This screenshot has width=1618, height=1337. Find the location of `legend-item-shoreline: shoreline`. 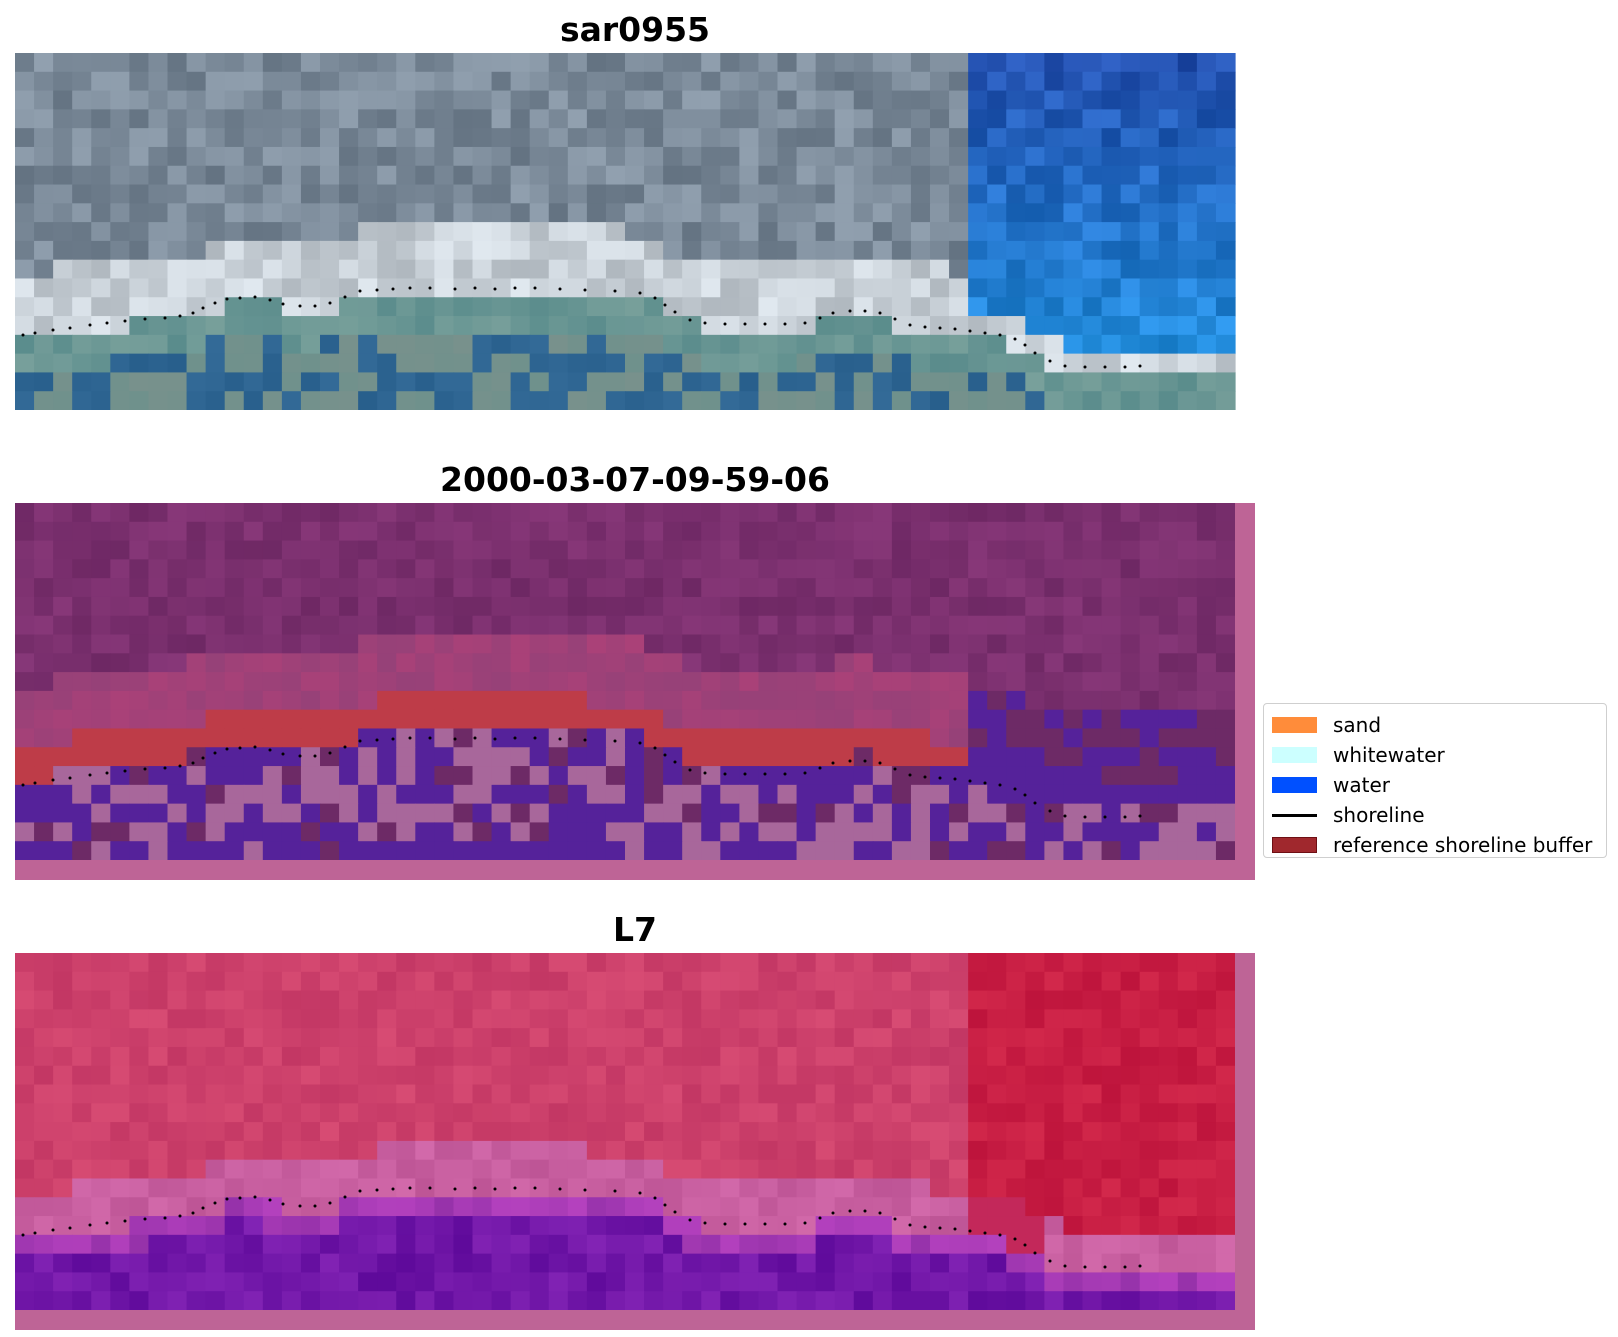

legend-item-shoreline: shoreline is located at coordinates (1435, 815).